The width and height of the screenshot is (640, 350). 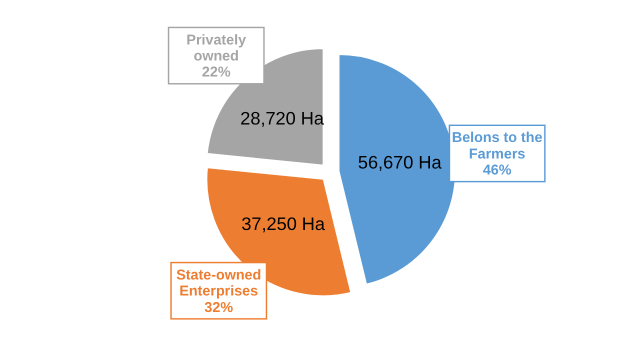 I want to click on data-label: 28,720 Ha, so click(x=282, y=118).